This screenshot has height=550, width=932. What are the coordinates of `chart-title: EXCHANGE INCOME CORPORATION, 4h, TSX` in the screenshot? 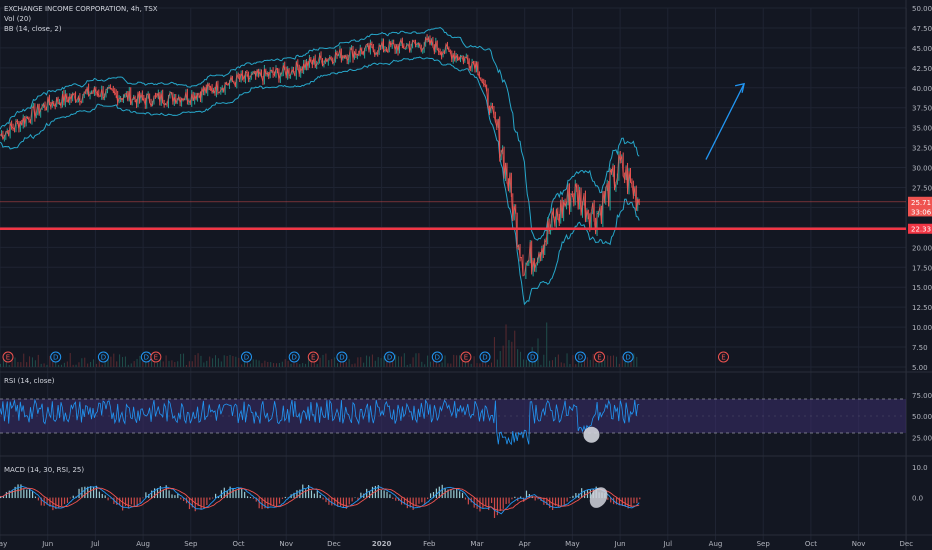 It's located at (81, 9).